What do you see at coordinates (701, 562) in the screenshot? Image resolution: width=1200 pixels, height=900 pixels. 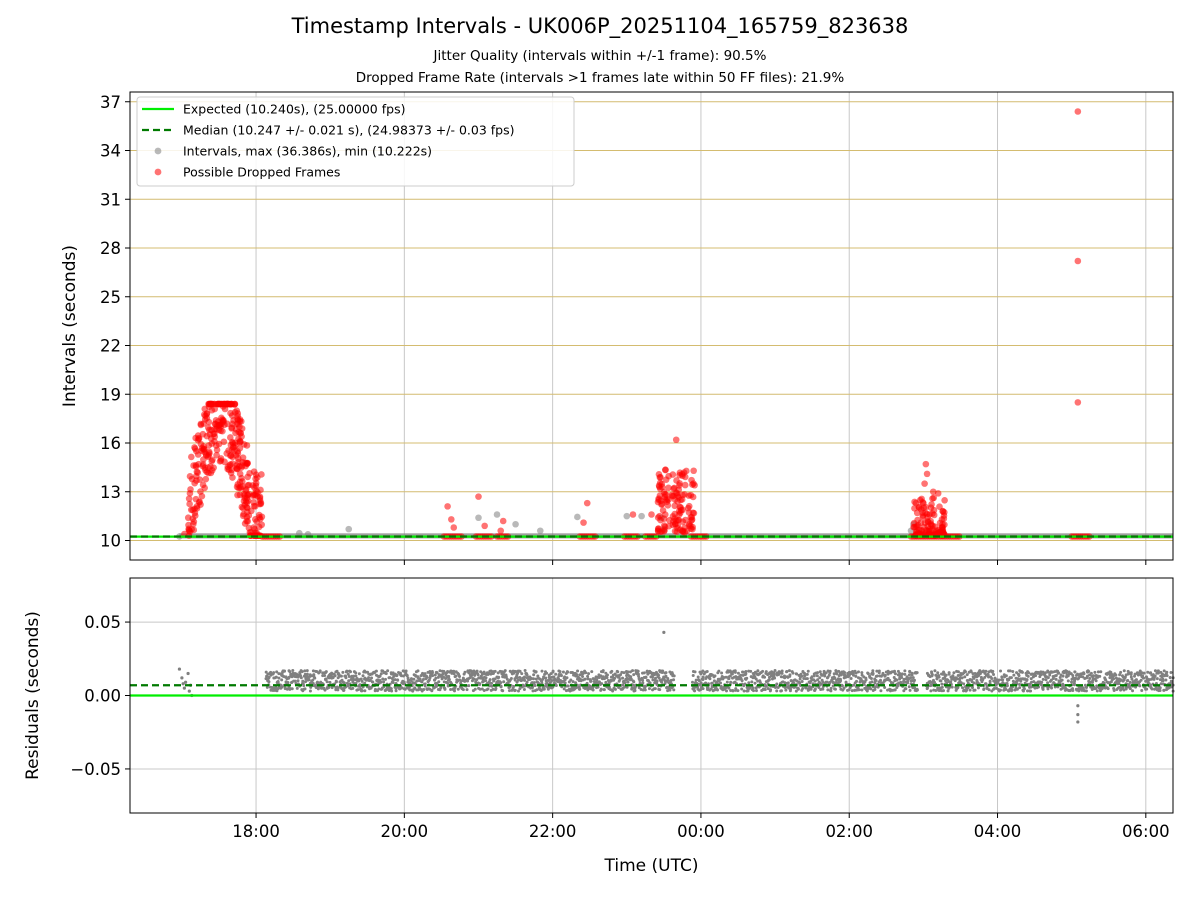 I see `intervals-x-ticks` at bounding box center [701, 562].